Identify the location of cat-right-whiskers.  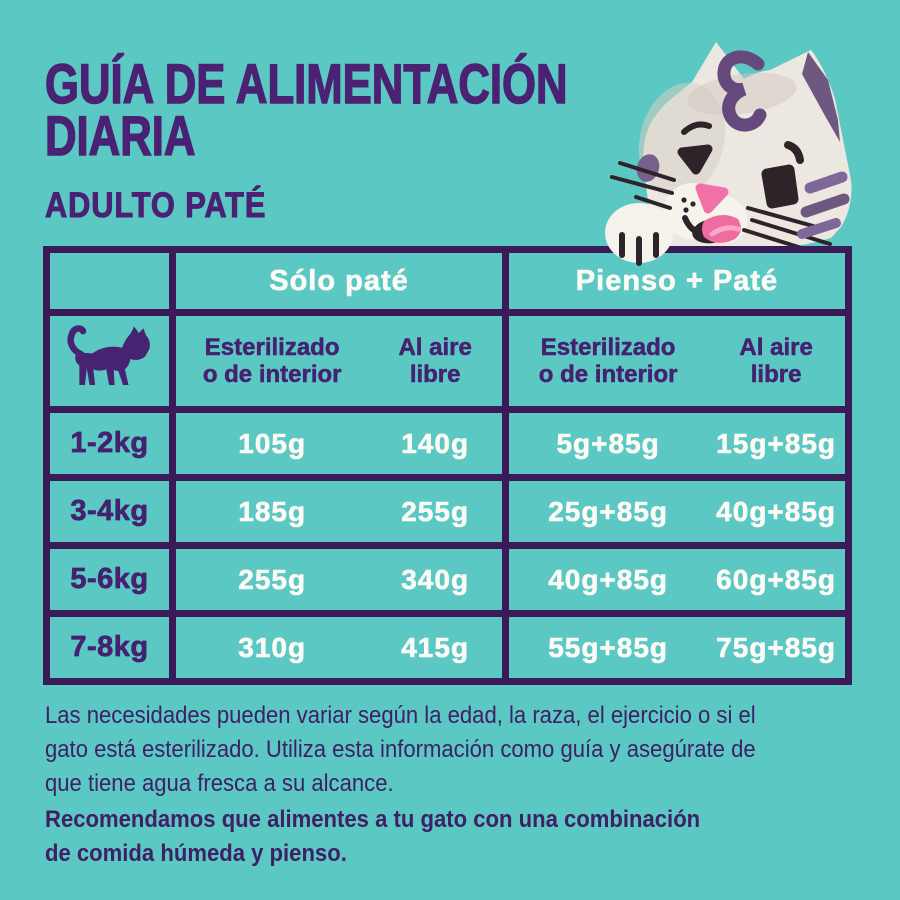
(787, 229).